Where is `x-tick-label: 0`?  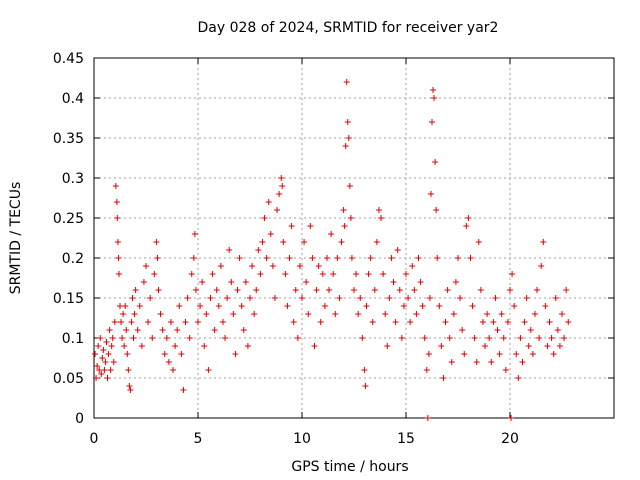 x-tick-label: 0 is located at coordinates (94, 439).